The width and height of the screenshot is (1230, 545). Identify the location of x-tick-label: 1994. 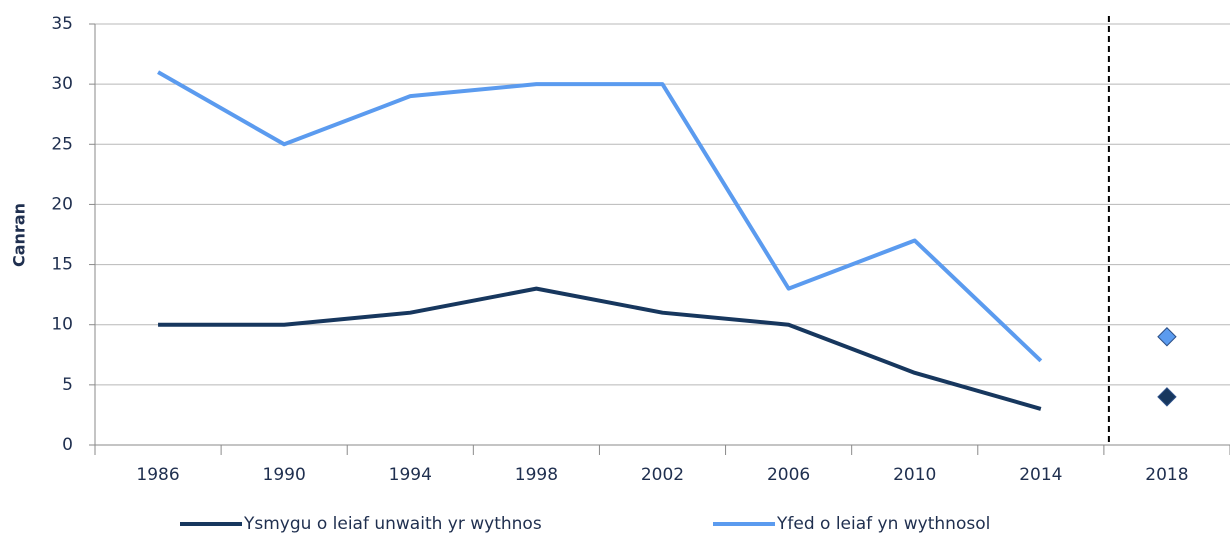
(410, 475).